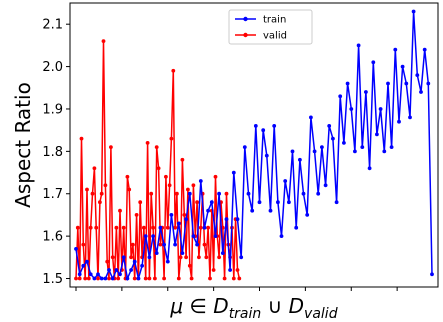  Describe the element at coordinates (236, 289) in the screenshot. I see `x-axis` at that location.